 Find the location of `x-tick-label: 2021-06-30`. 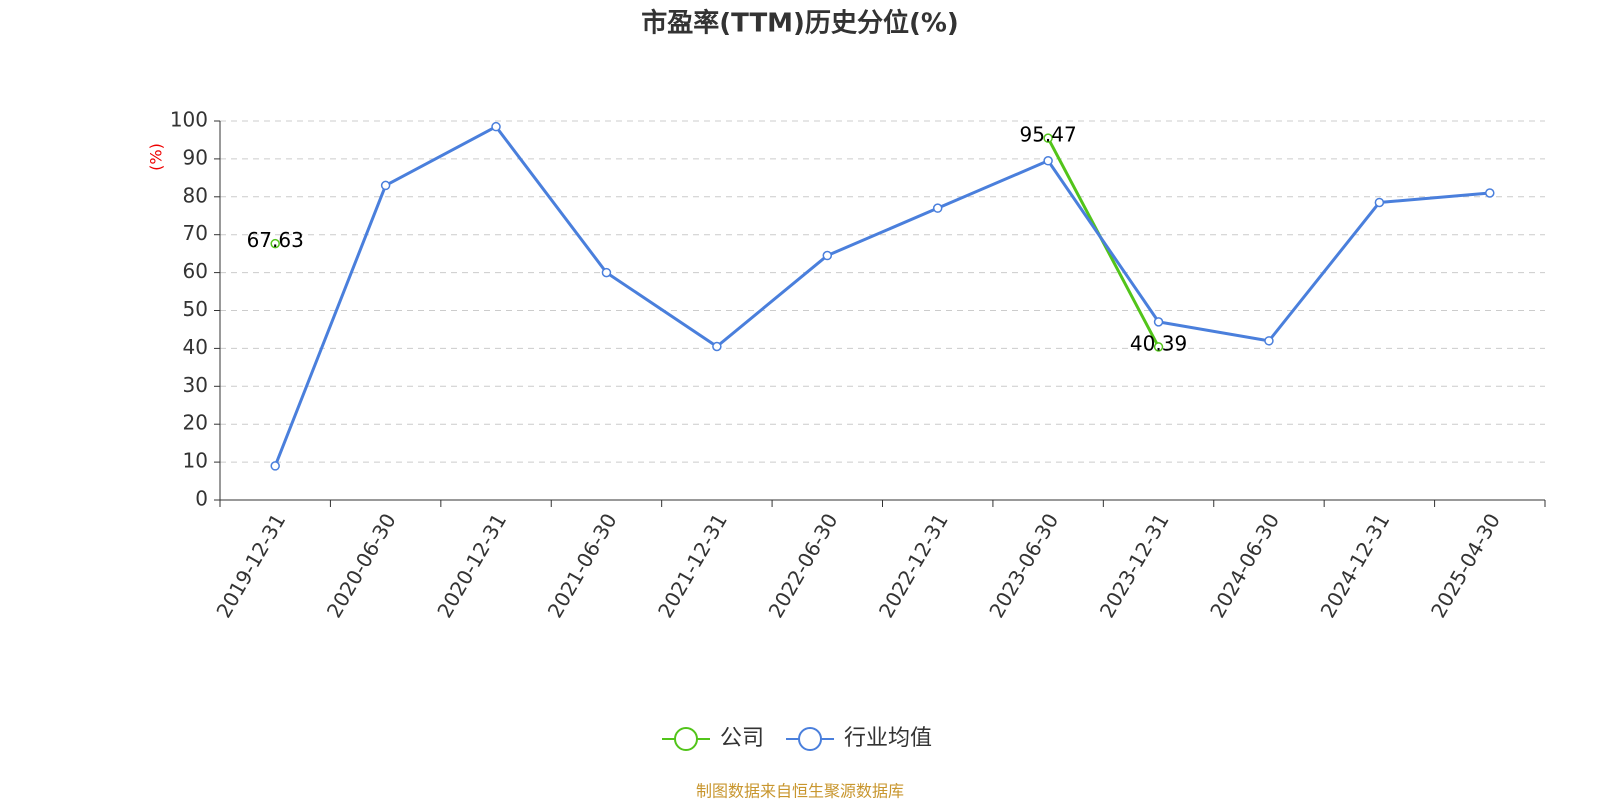

x-tick-label: 2021-06-30 is located at coordinates (582, 565).